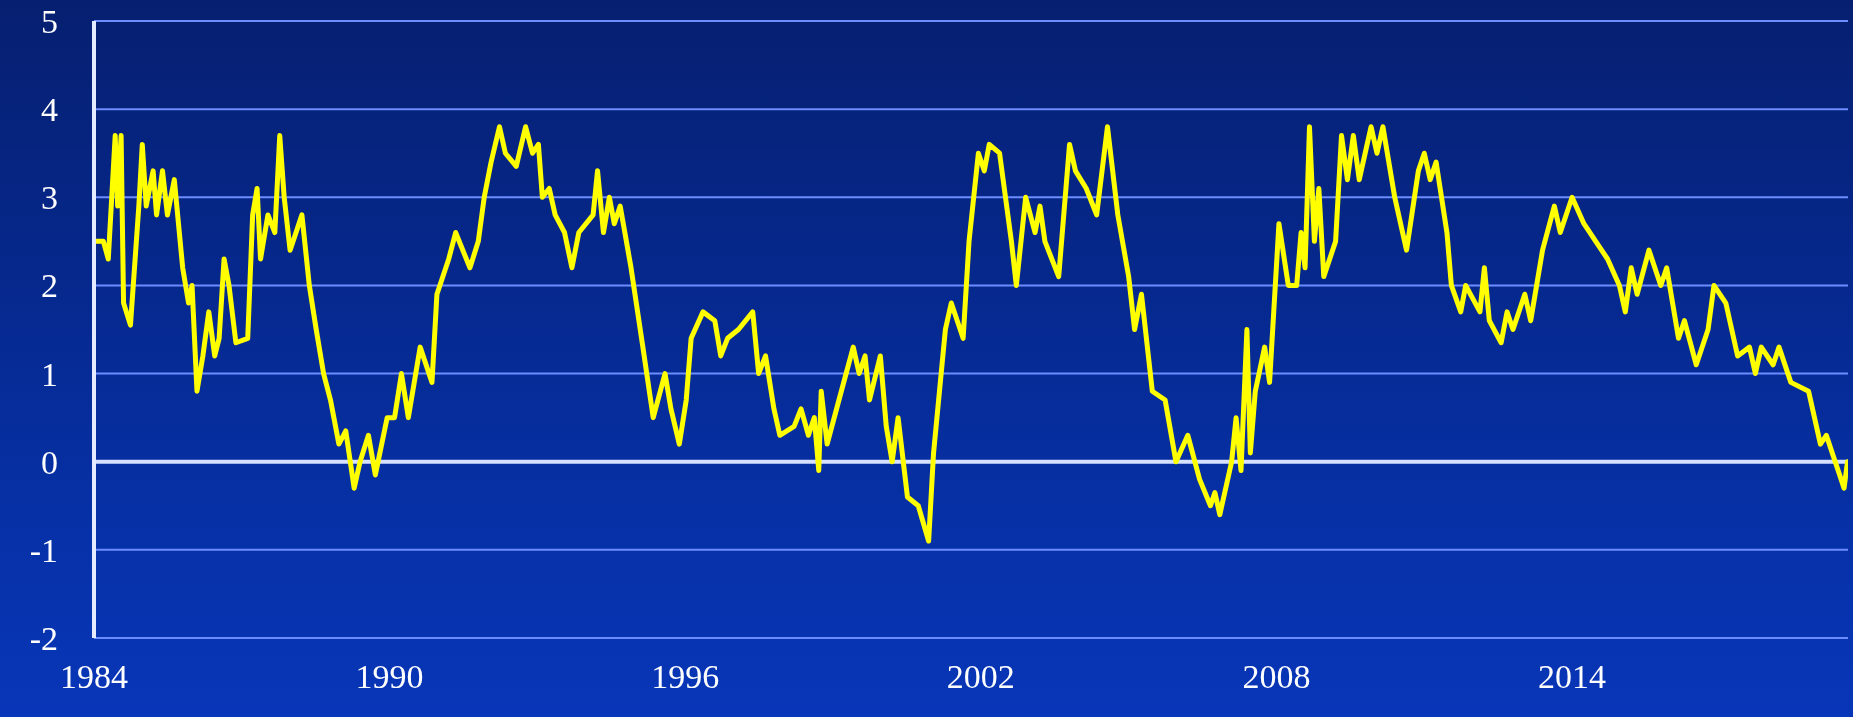  Describe the element at coordinates (685, 677) in the screenshot. I see `x-tick-label: 1996` at that location.